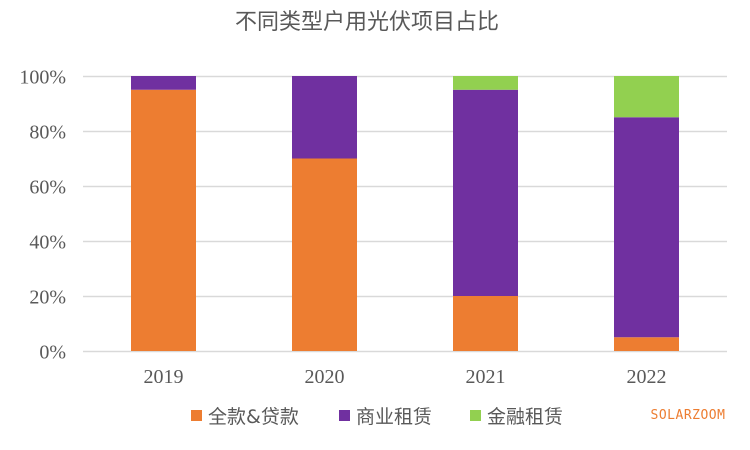 Image resolution: width=750 pixels, height=450 pixels. I want to click on watermark-logo: SOLARZOOM, so click(688, 415).